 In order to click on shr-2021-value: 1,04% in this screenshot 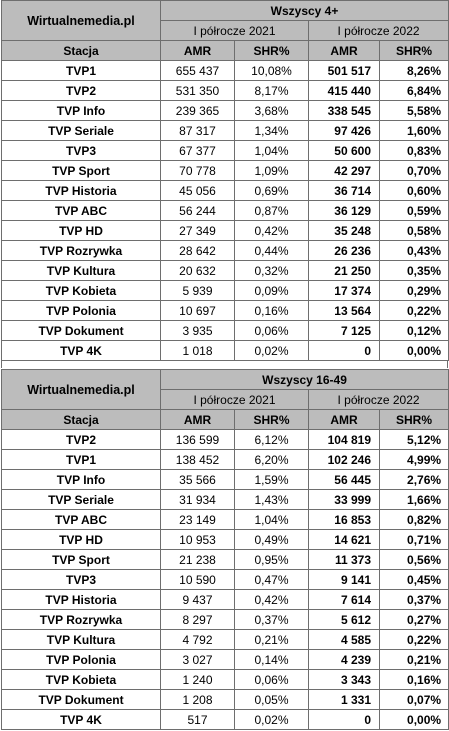, I will do `click(271, 519)`.